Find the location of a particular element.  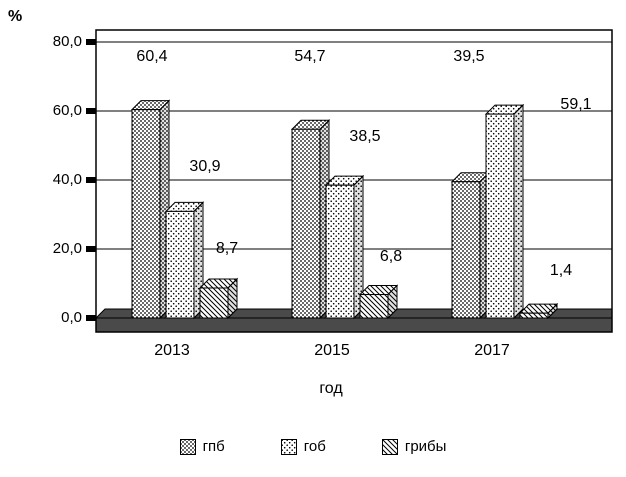

legend-item-gob: гоб is located at coordinates (303, 446).